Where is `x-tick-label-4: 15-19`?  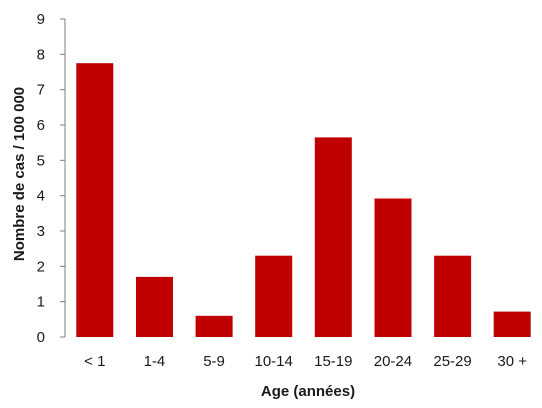
x-tick-label-4: 15-19 is located at coordinates (333, 361).